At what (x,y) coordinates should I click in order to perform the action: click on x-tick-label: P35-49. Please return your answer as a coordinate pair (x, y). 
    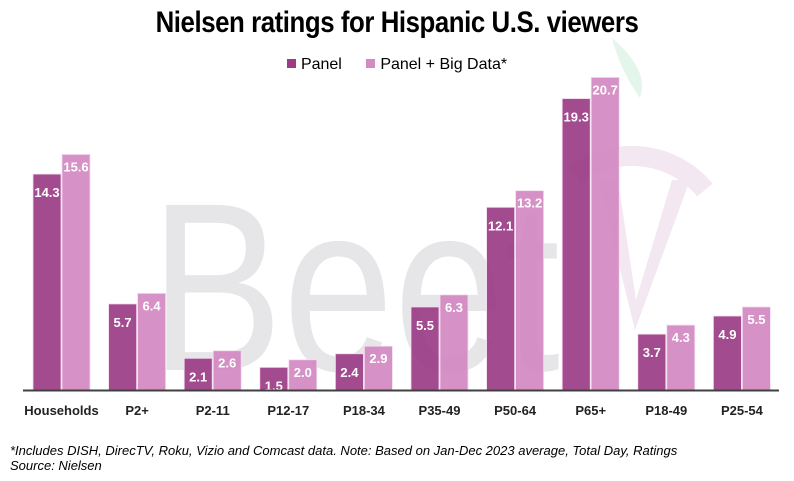
    Looking at the image, I should click on (440, 410).